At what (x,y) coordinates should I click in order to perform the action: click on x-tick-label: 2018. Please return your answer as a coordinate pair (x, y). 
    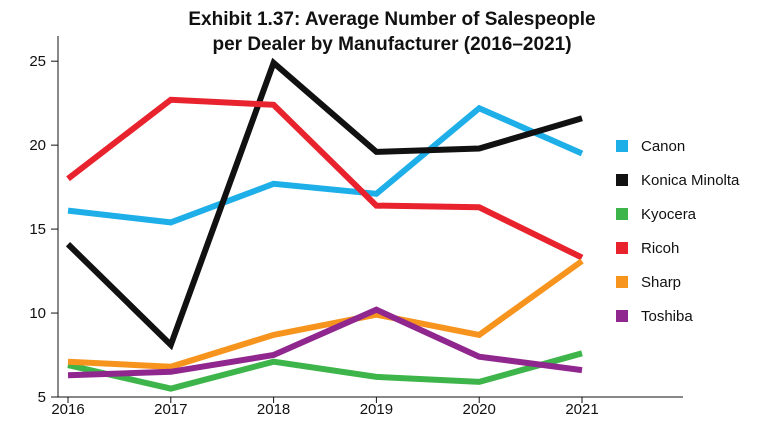
    Looking at the image, I should click on (273, 409).